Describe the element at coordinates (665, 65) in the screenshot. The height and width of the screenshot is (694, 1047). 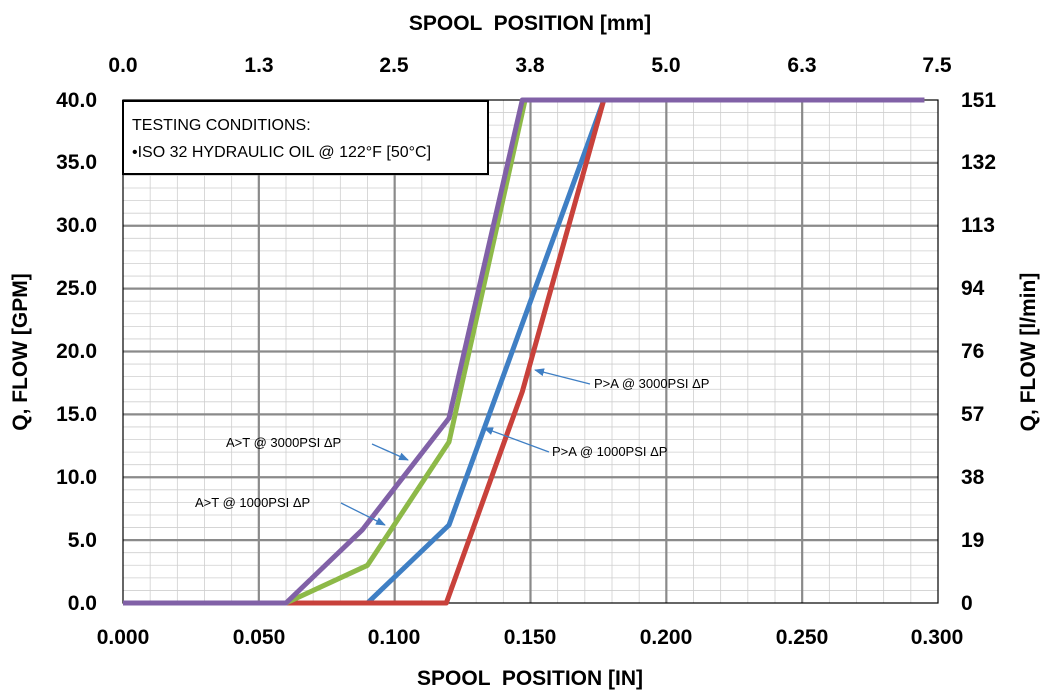
I see `top-tick-label: 5.0` at that location.